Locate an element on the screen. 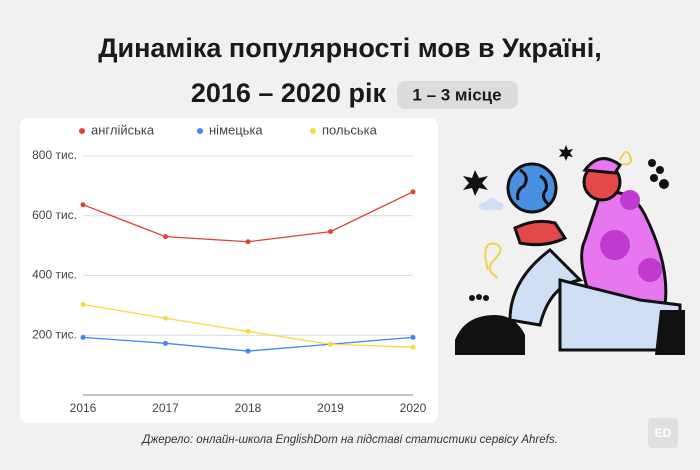 Image resolution: width=700 pixels, height=470 pixels. legend-label: польська is located at coordinates (350, 129).